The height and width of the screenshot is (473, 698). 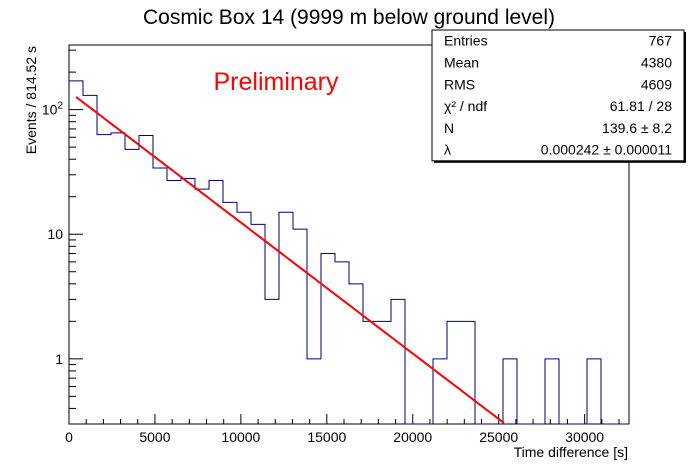 What do you see at coordinates (641, 106) in the screenshot?
I see `stats-value: 61.81 / 28` at bounding box center [641, 106].